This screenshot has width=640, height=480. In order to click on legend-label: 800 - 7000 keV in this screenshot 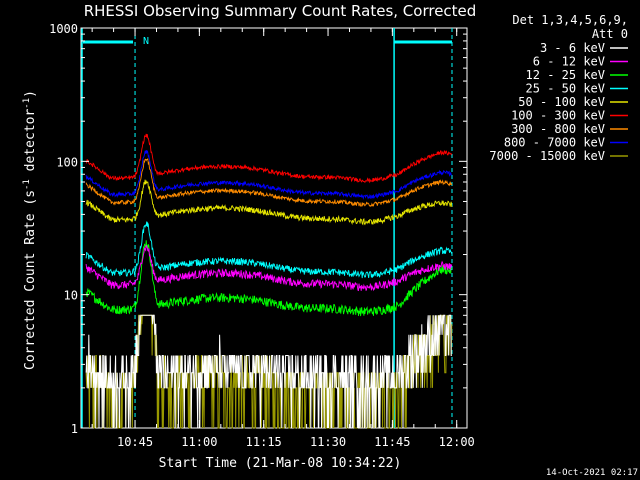, I will do `click(554, 143)`.